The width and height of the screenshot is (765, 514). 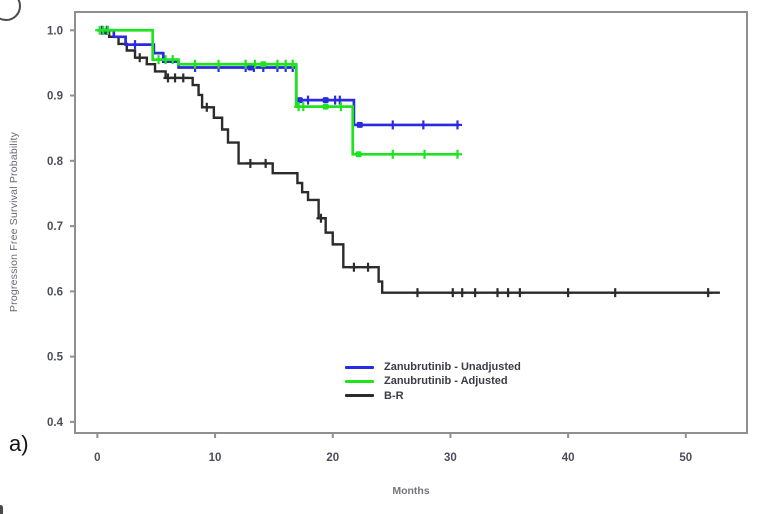 I want to click on y-tick-label: 0.4, so click(x=55, y=423).